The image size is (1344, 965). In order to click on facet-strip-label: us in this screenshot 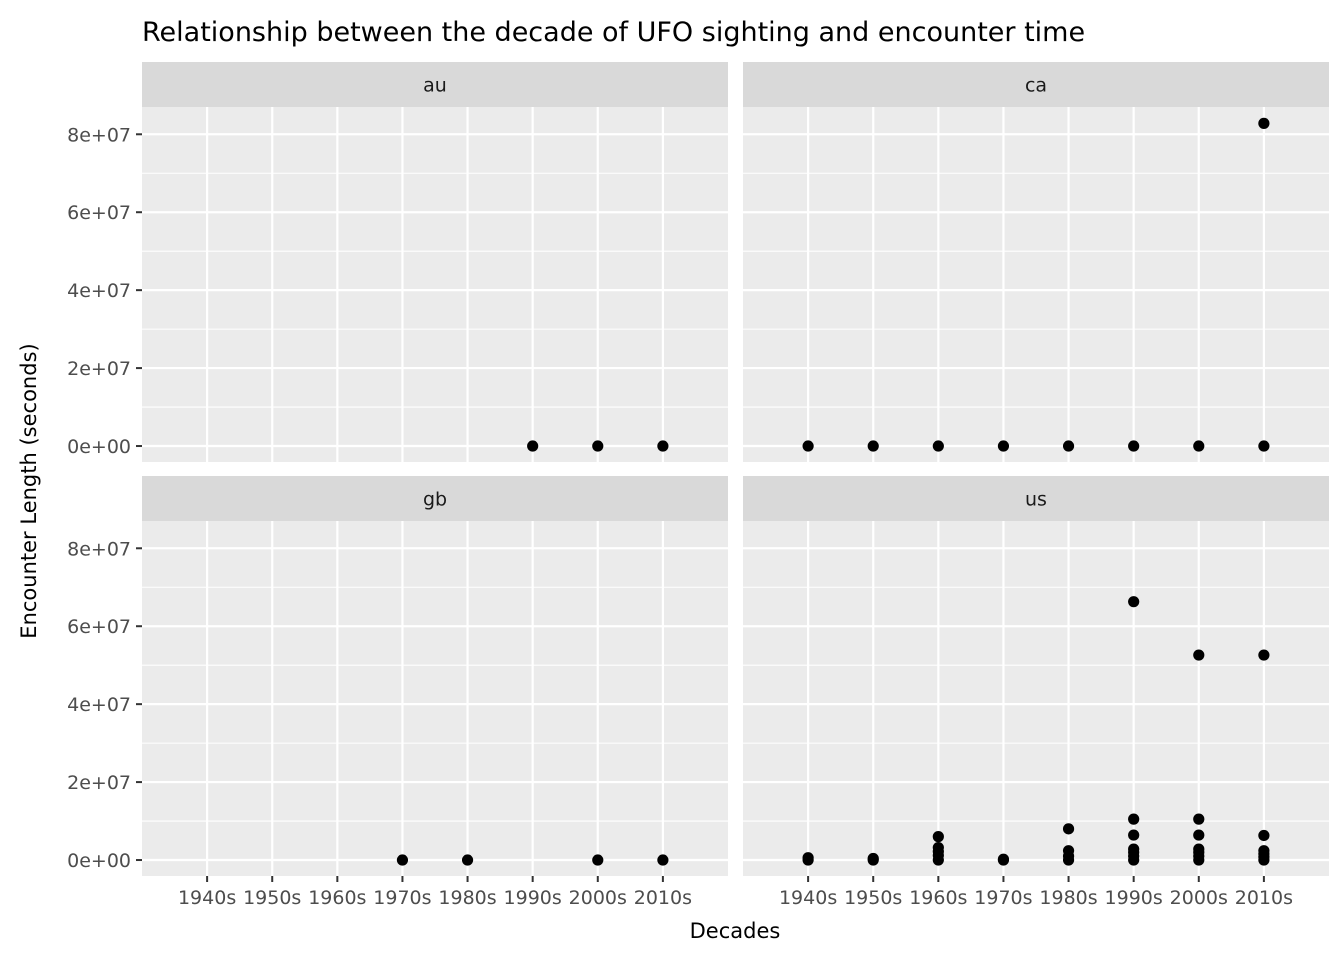, I will do `click(1036, 500)`.